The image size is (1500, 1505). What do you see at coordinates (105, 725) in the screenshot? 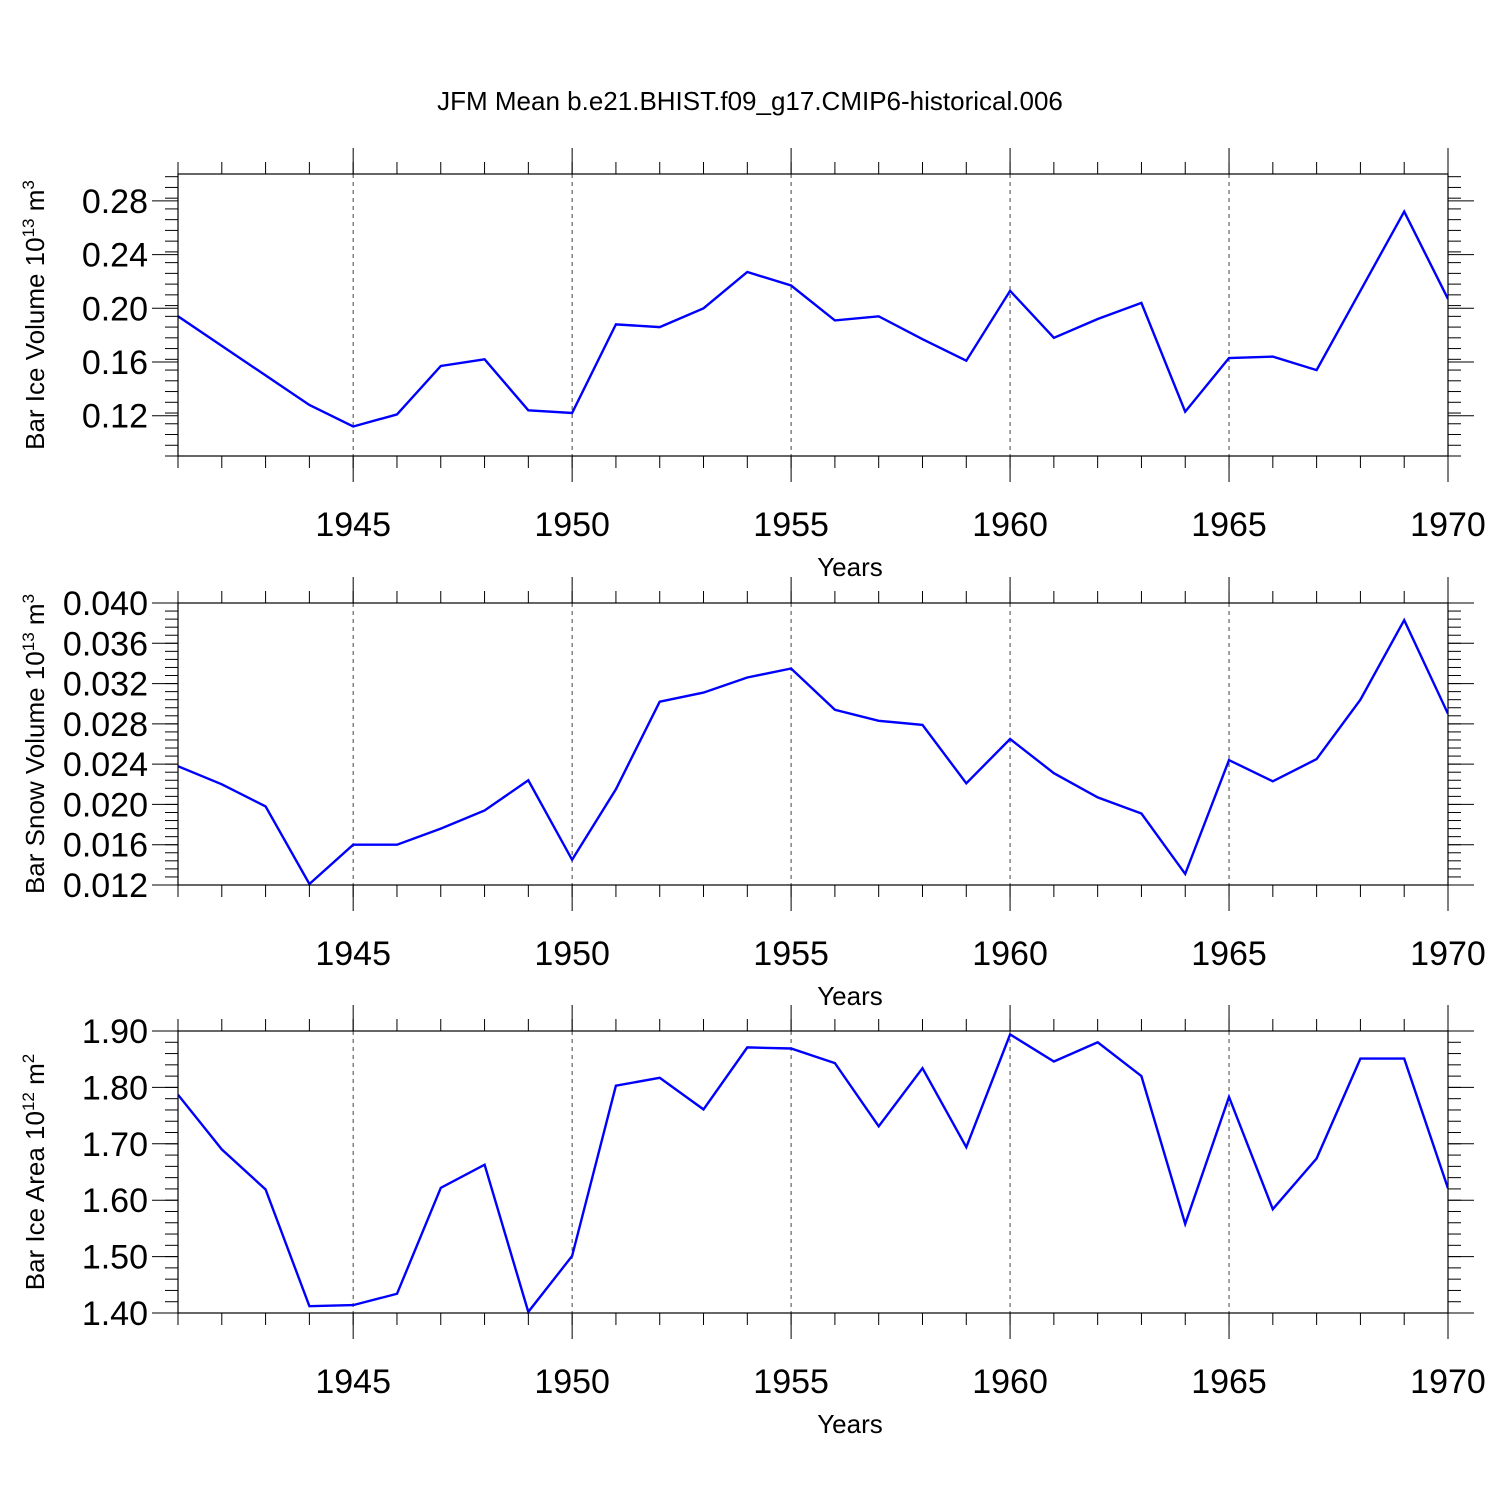
I see `y-tick-label: 0.028` at bounding box center [105, 725].